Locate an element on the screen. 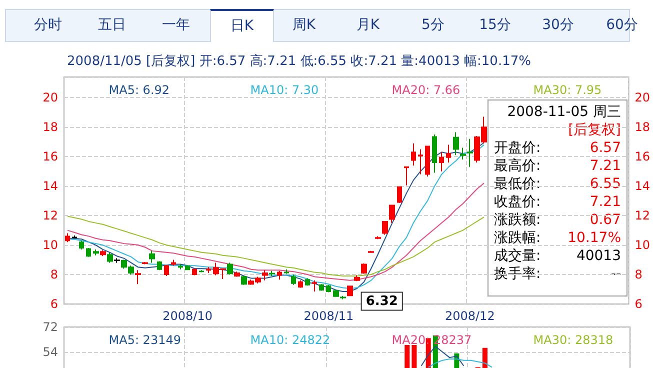  y-tick-label: 10 is located at coordinates (50, 245).